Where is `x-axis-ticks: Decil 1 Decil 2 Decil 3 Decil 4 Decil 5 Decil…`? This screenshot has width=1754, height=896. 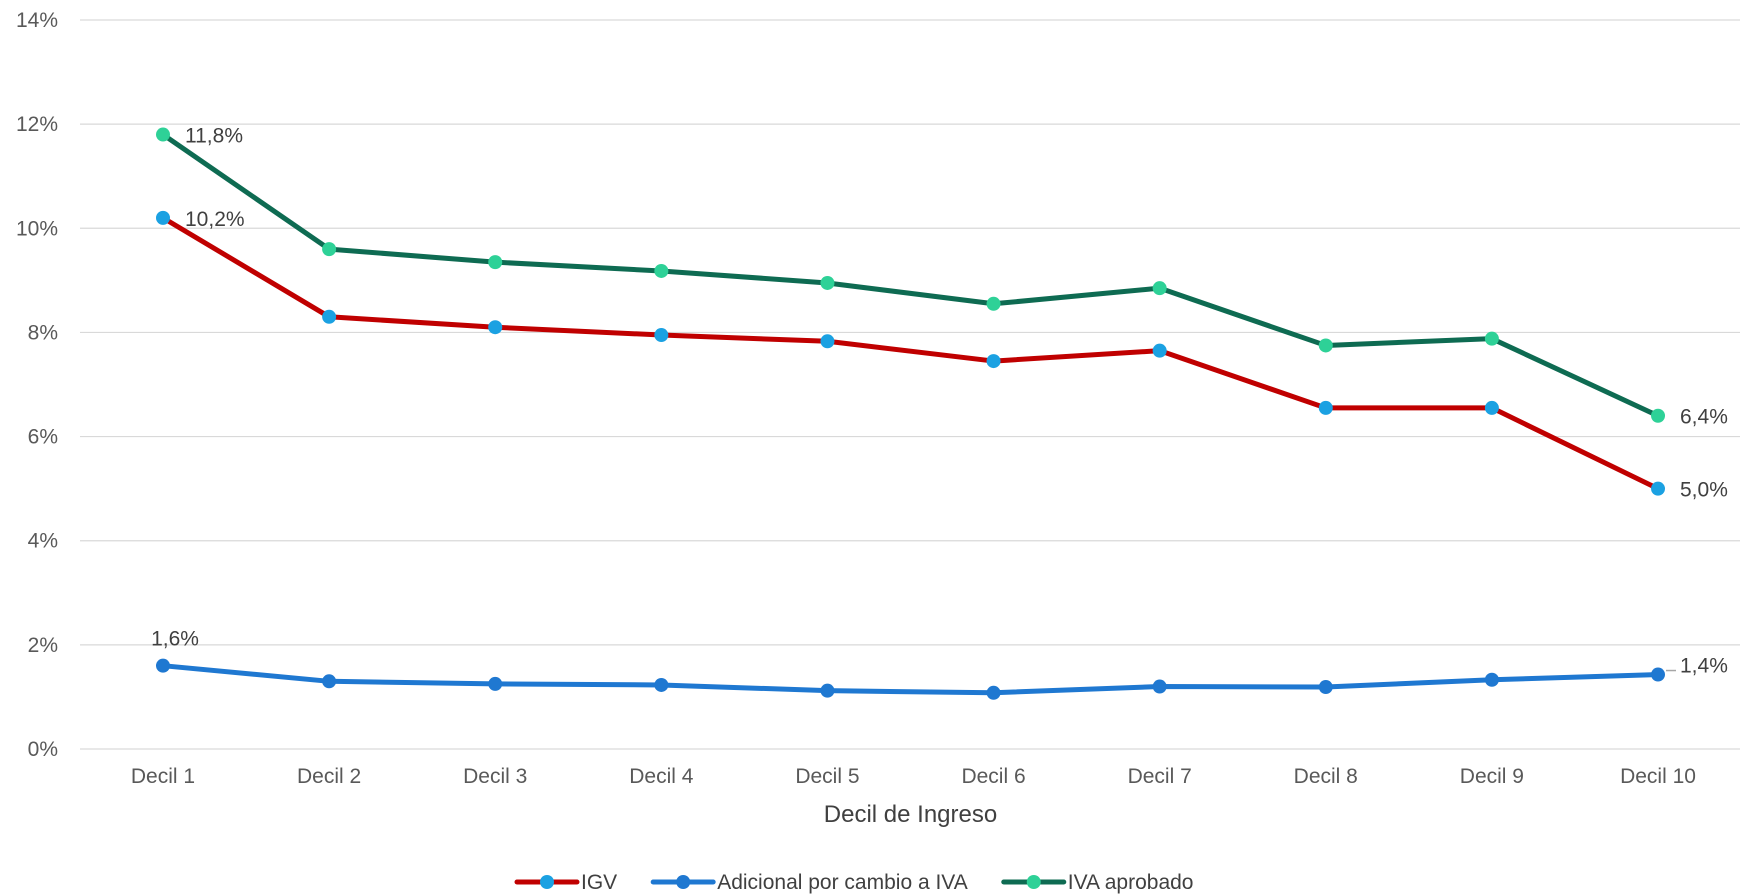 x-axis-ticks: Decil 1 Decil 2 Decil 3 Decil 4 Decil 5 Decil… is located at coordinates (913, 776).